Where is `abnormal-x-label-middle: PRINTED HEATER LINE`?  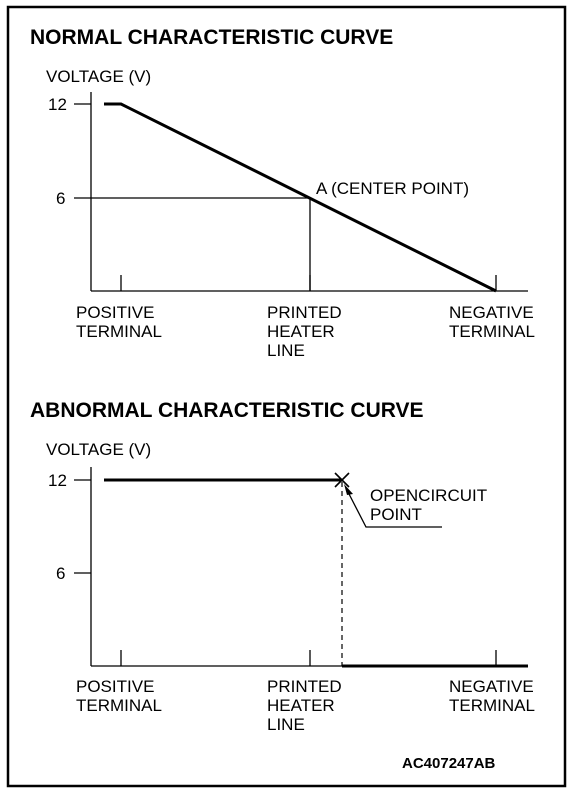
abnormal-x-label-middle: PRINTED HEATER LINE is located at coordinates (306, 705).